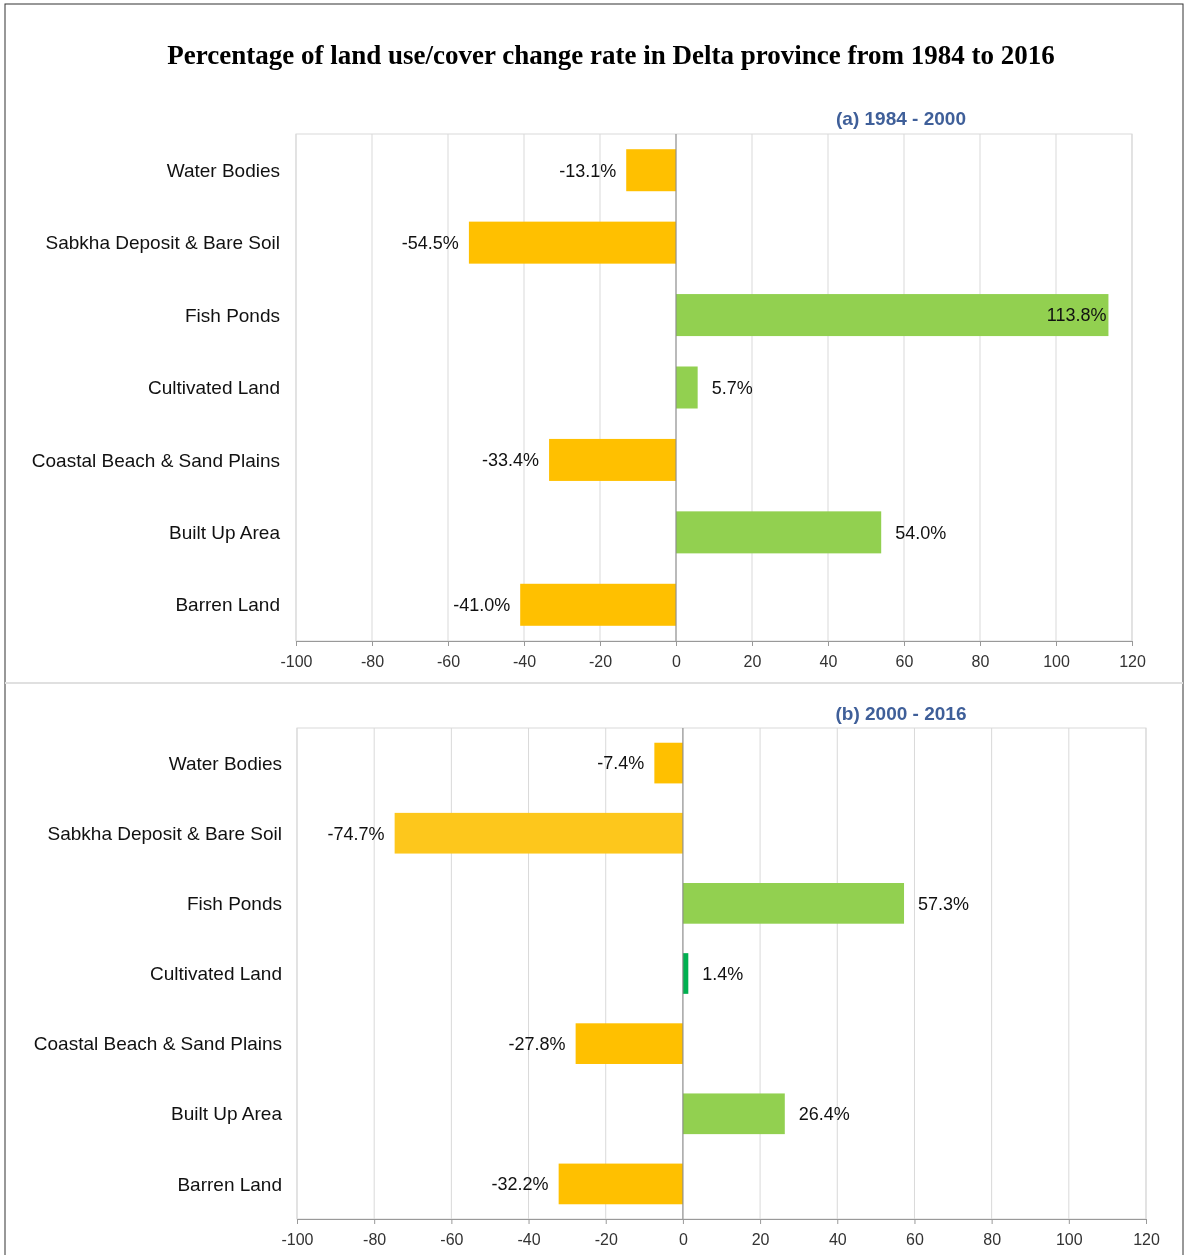 The height and width of the screenshot is (1255, 1188). I want to click on data-label: -27.8%, so click(537, 1043).